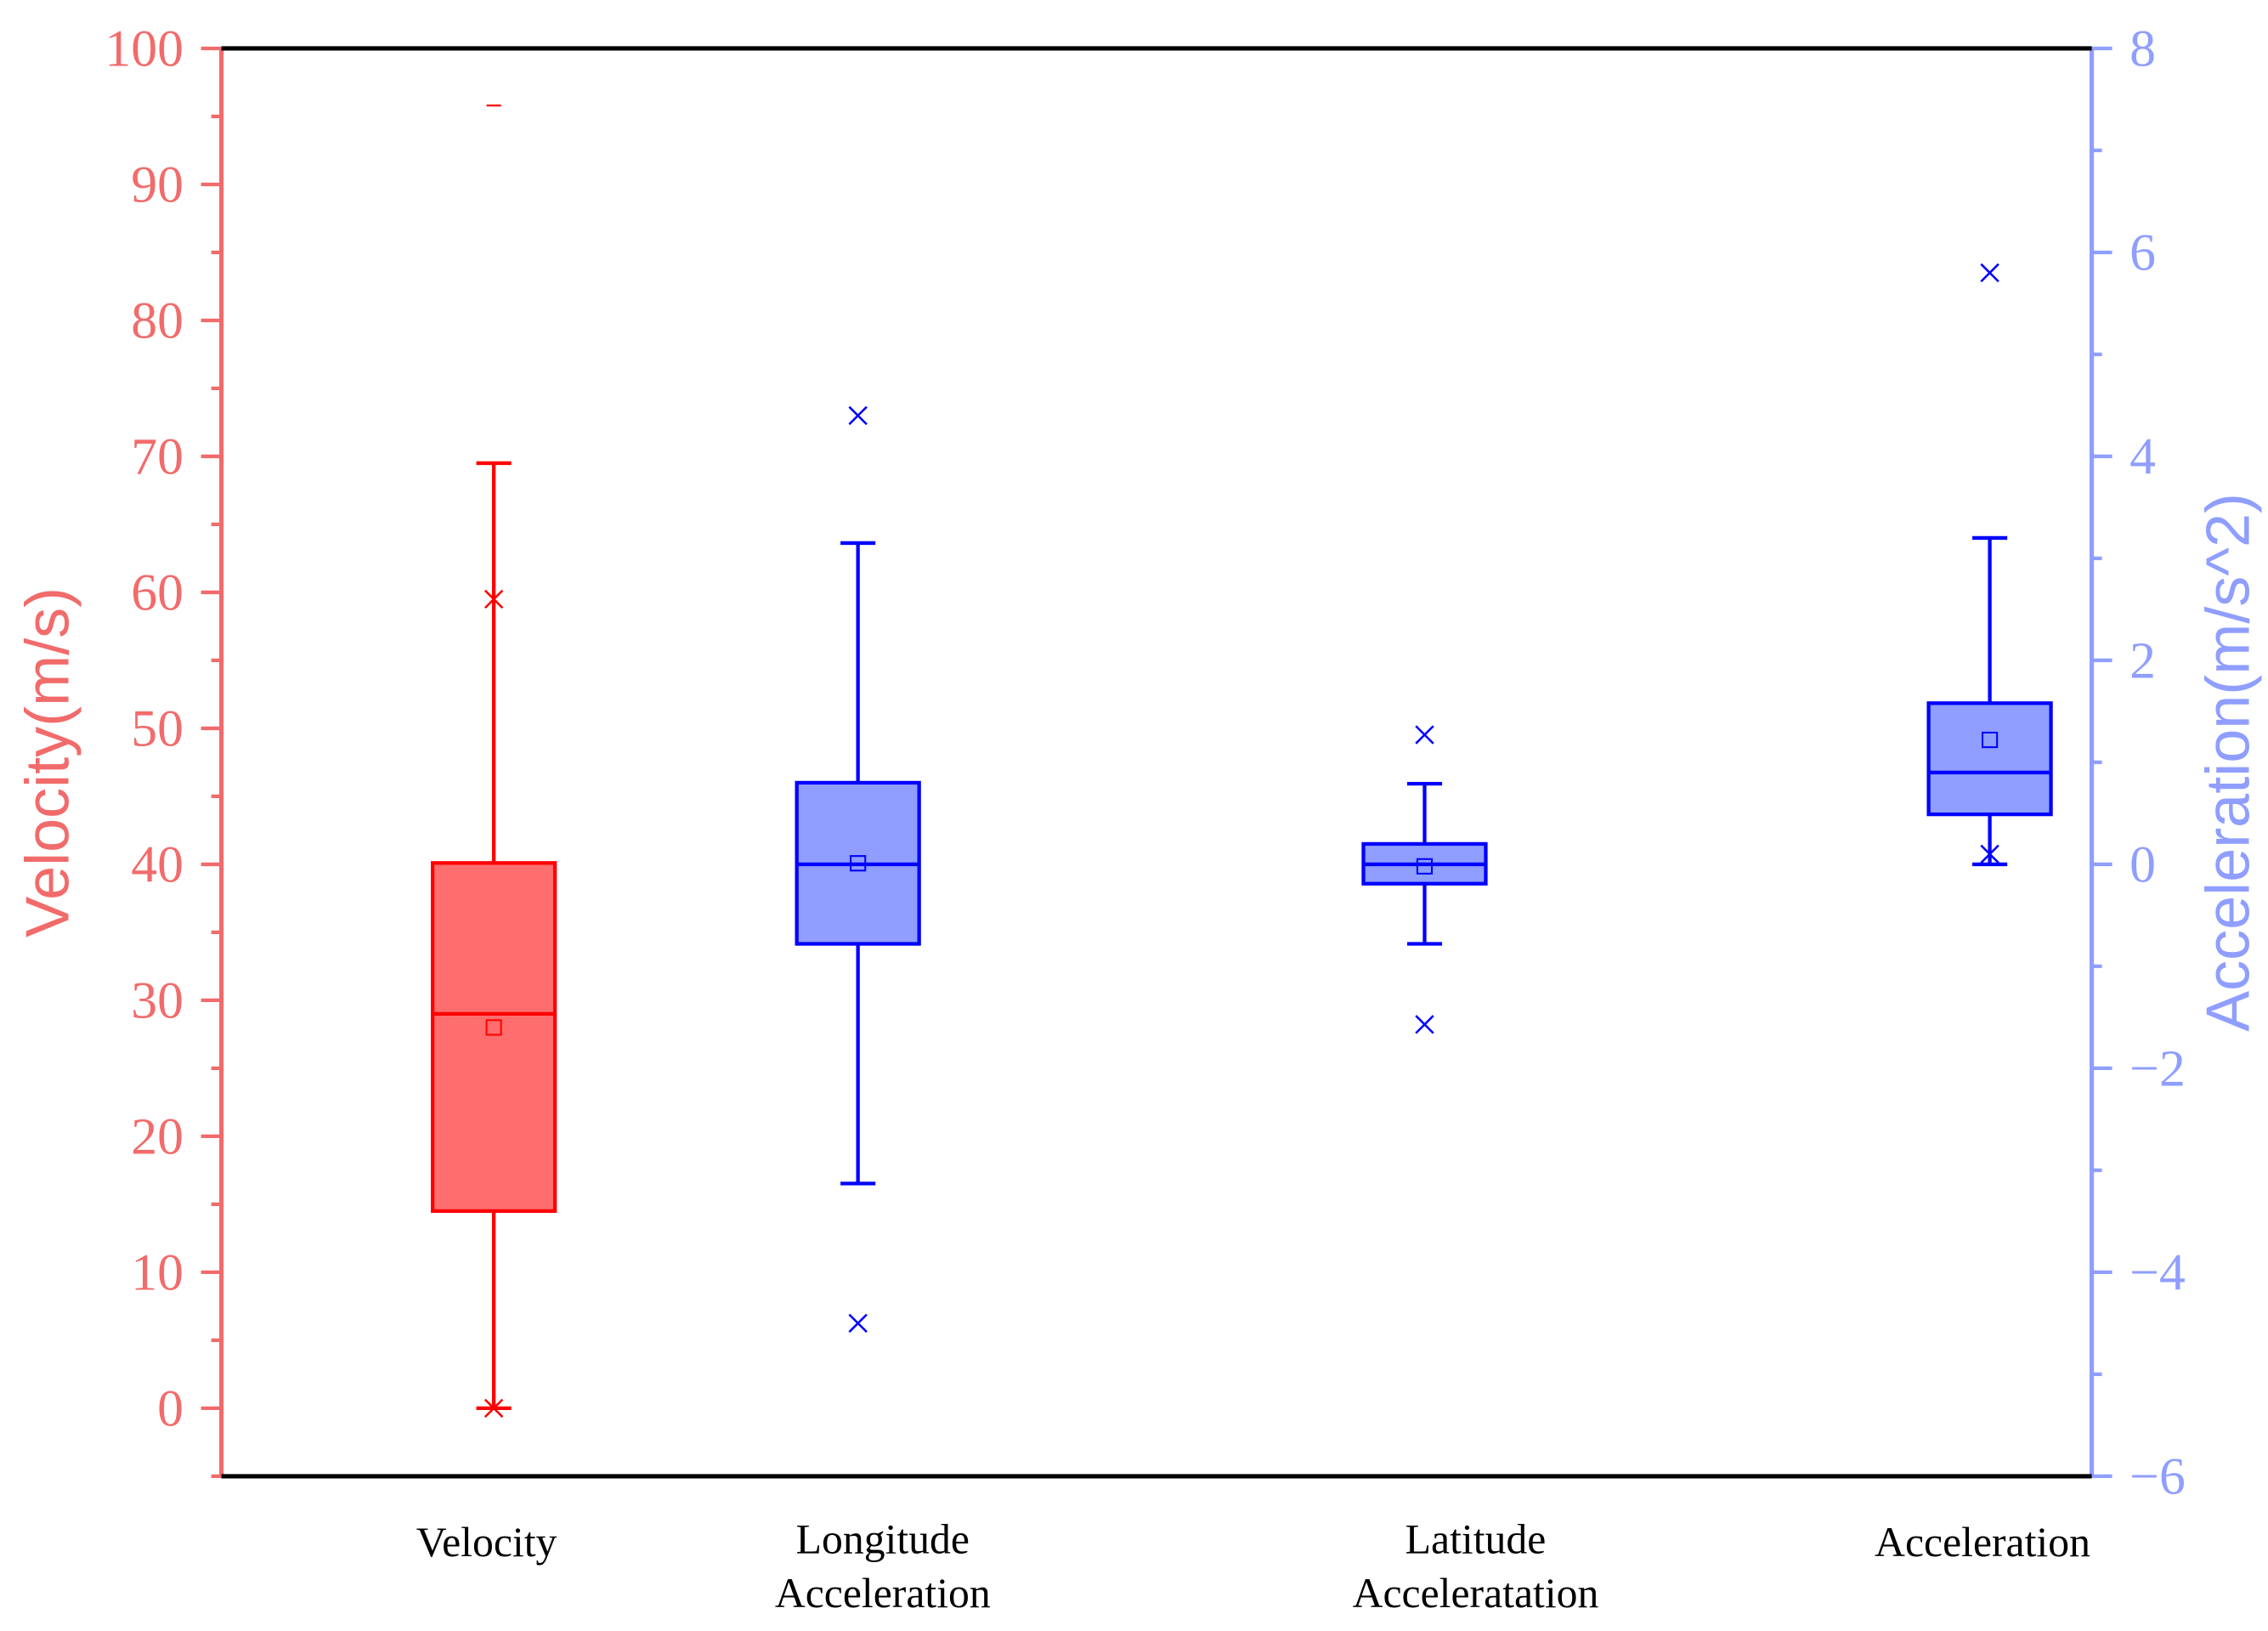 The height and width of the screenshot is (1631, 2268). I want to click on left-velocity-axis: 0 10 20 30 40 50 60 70 80 90 100, so click(165, 749).